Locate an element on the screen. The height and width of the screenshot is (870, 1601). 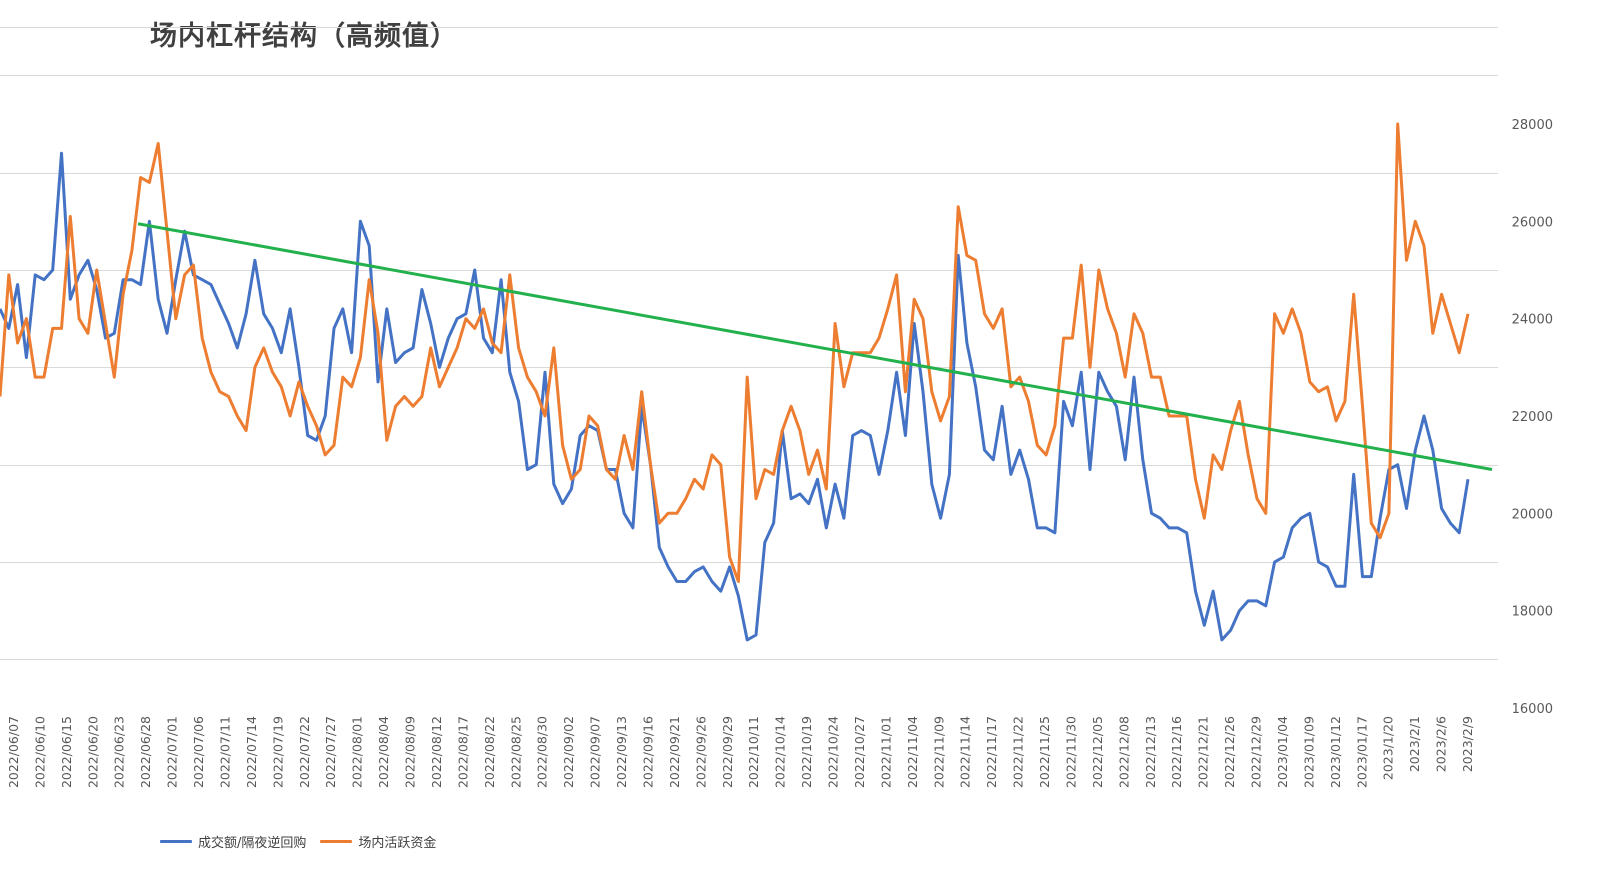
legend-swatch-orange is located at coordinates (336, 841).